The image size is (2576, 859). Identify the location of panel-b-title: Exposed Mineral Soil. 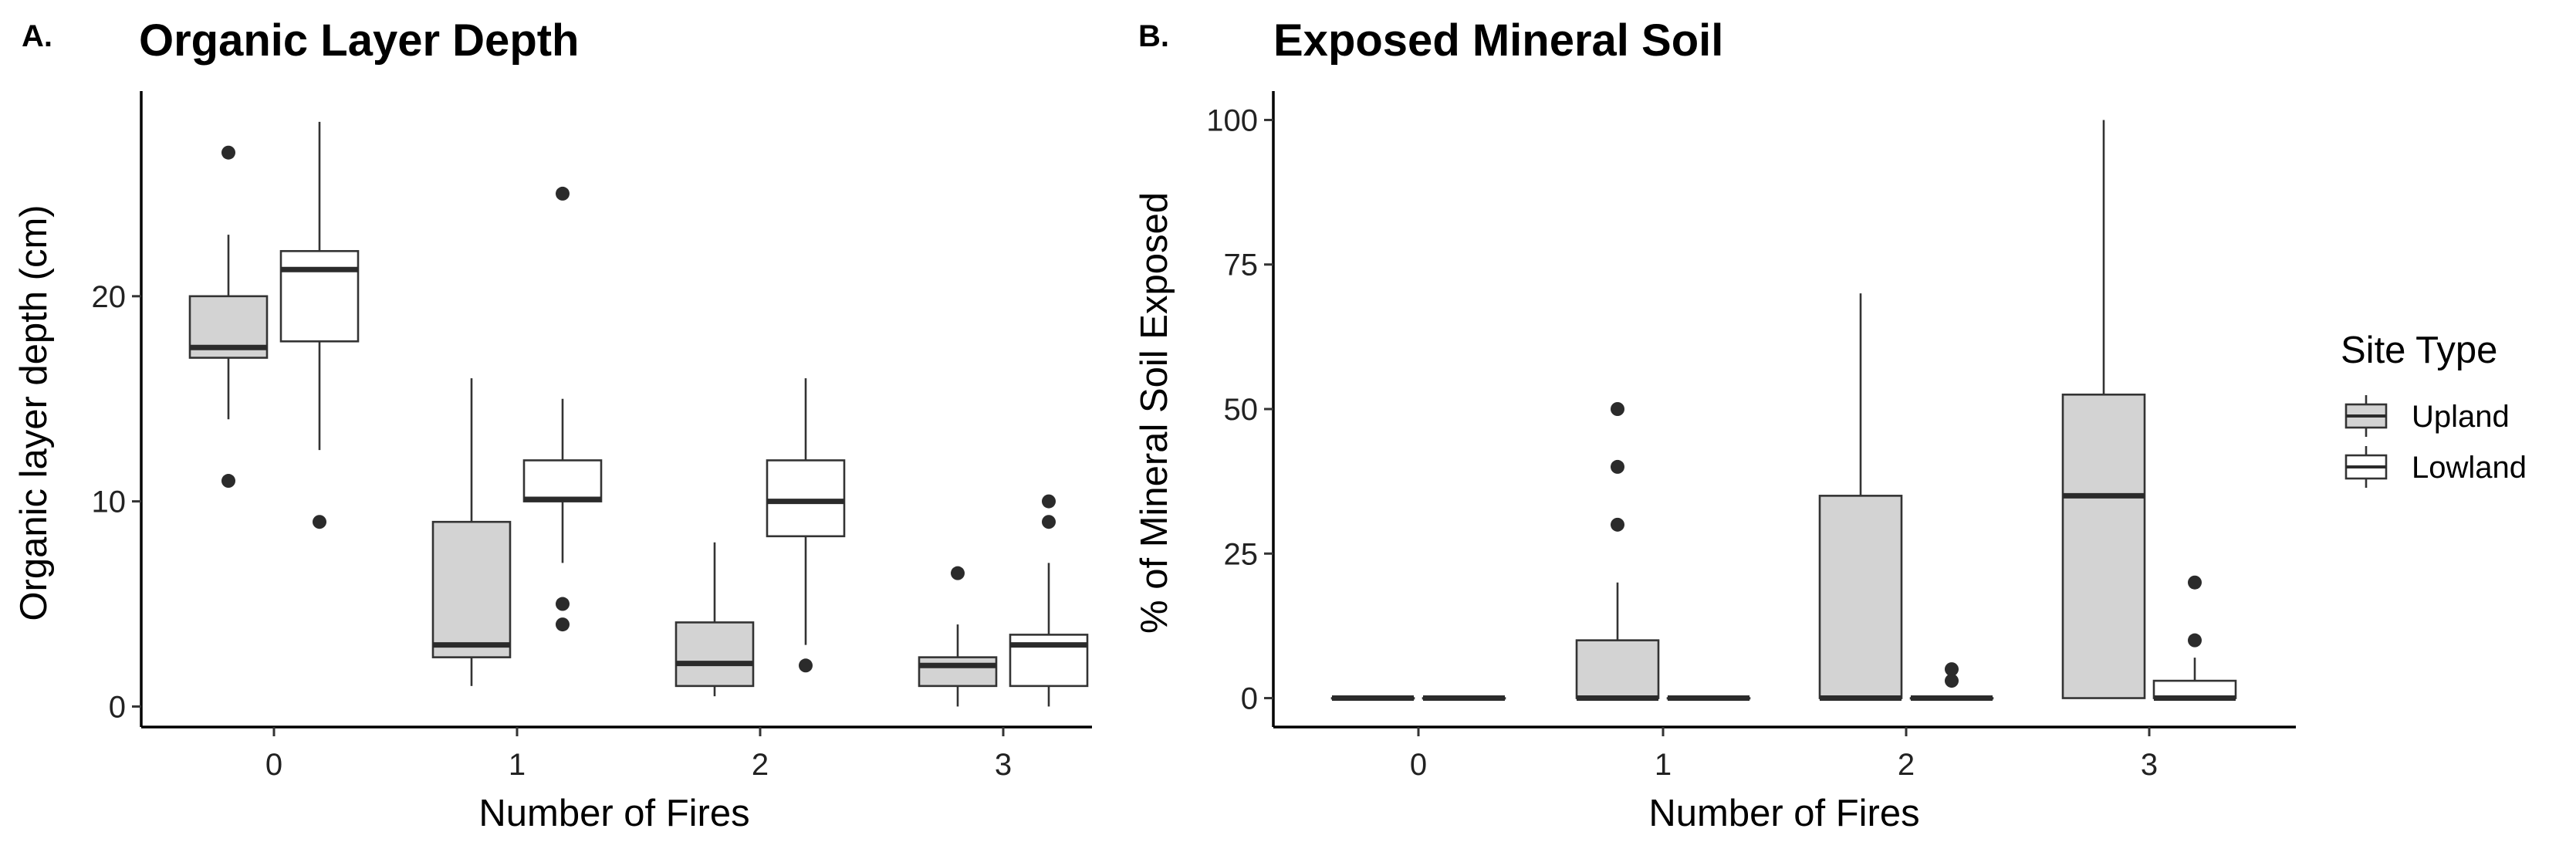
(1498, 41).